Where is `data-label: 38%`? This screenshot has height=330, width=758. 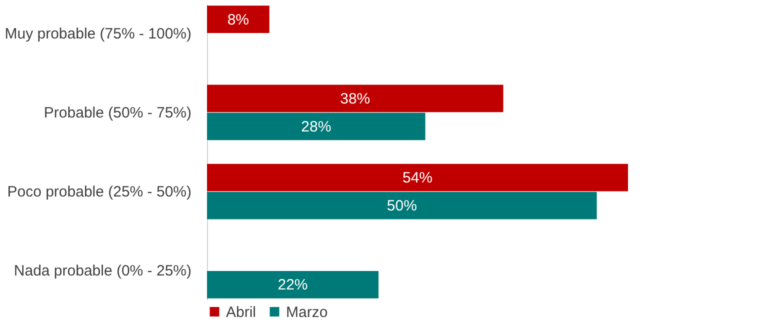 data-label: 38% is located at coordinates (355, 99).